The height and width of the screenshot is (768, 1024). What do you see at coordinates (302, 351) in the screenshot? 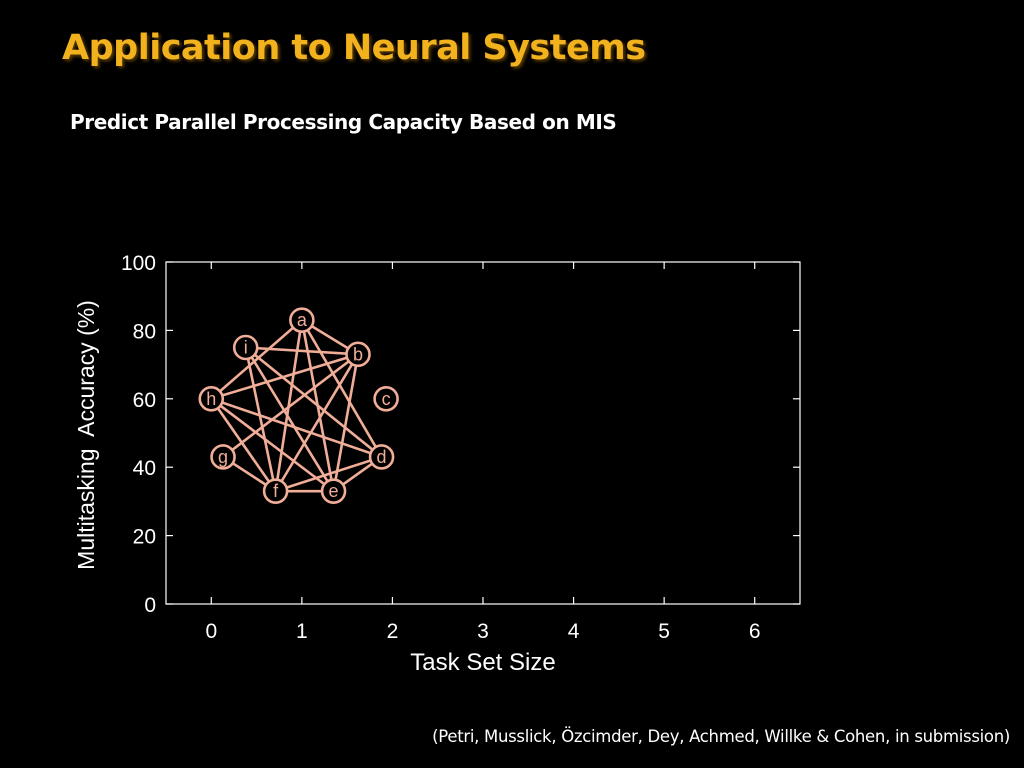
I see `graph-edge-b-i` at bounding box center [302, 351].